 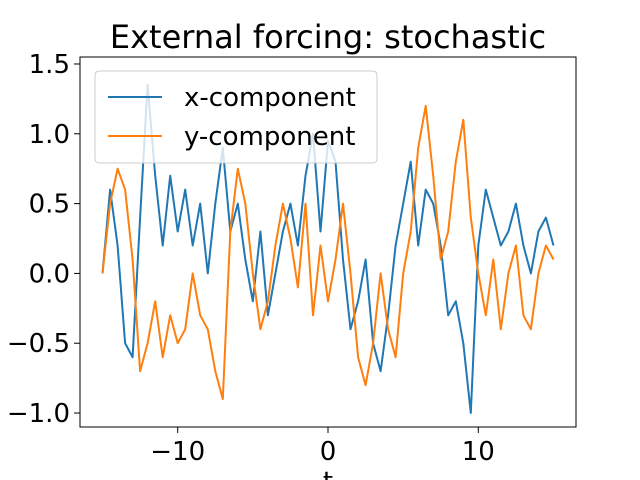 What do you see at coordinates (49, 65) in the screenshot?
I see `y-tick-label: 1.5` at bounding box center [49, 65].